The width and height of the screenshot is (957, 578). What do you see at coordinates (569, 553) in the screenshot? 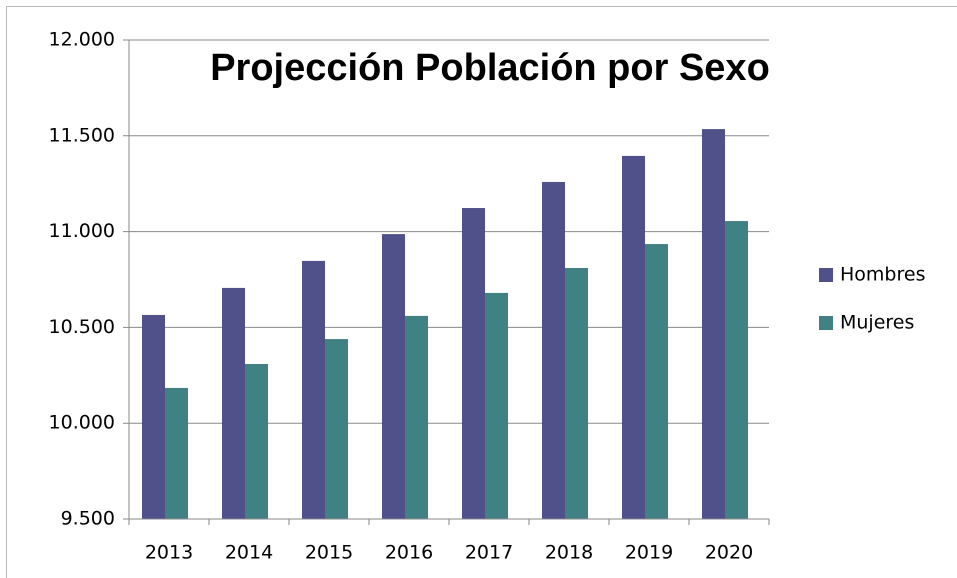
I see `x-tick-label: 2018` at bounding box center [569, 553].